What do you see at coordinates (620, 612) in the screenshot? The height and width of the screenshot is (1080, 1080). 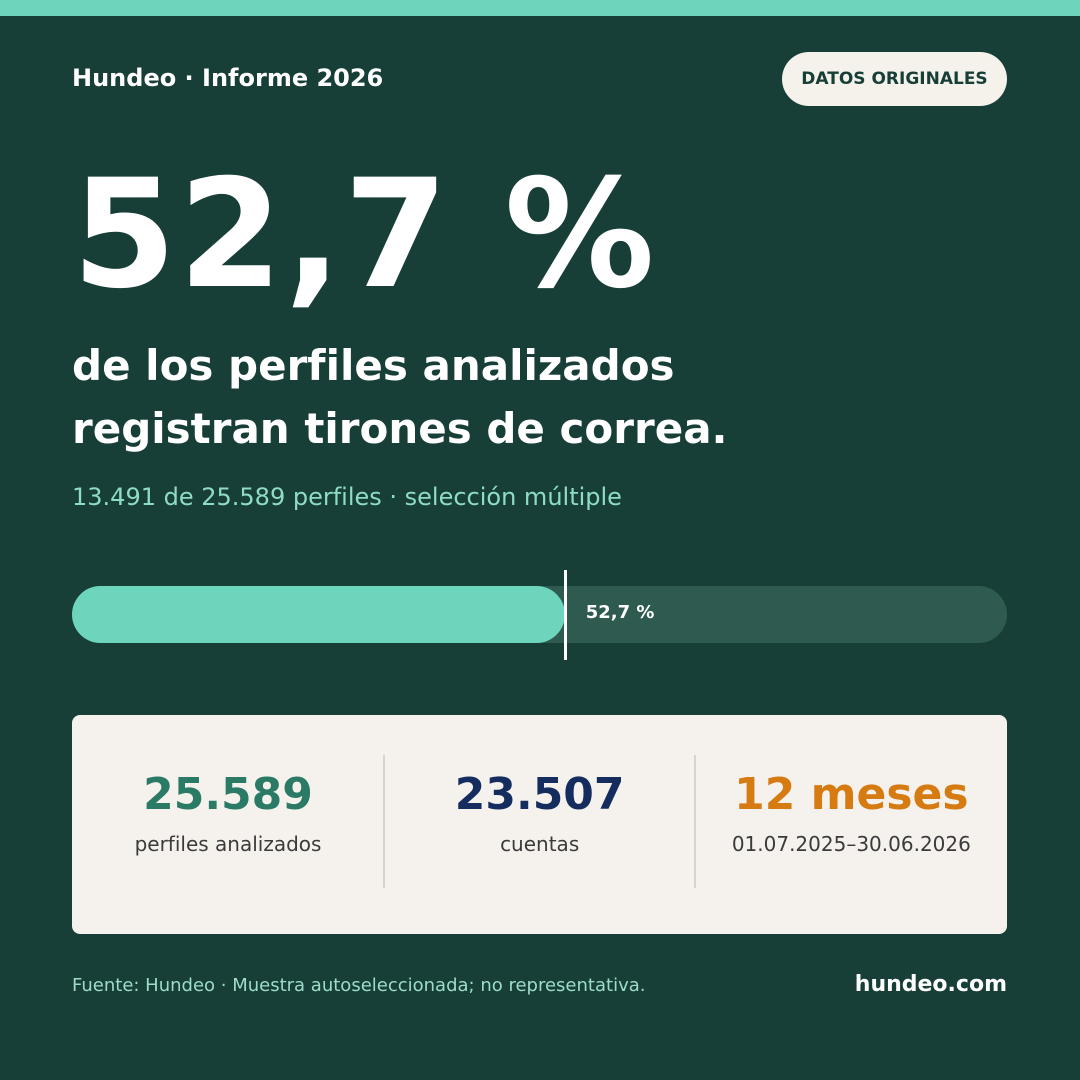 I see `progress-label: 52,7 %` at bounding box center [620, 612].